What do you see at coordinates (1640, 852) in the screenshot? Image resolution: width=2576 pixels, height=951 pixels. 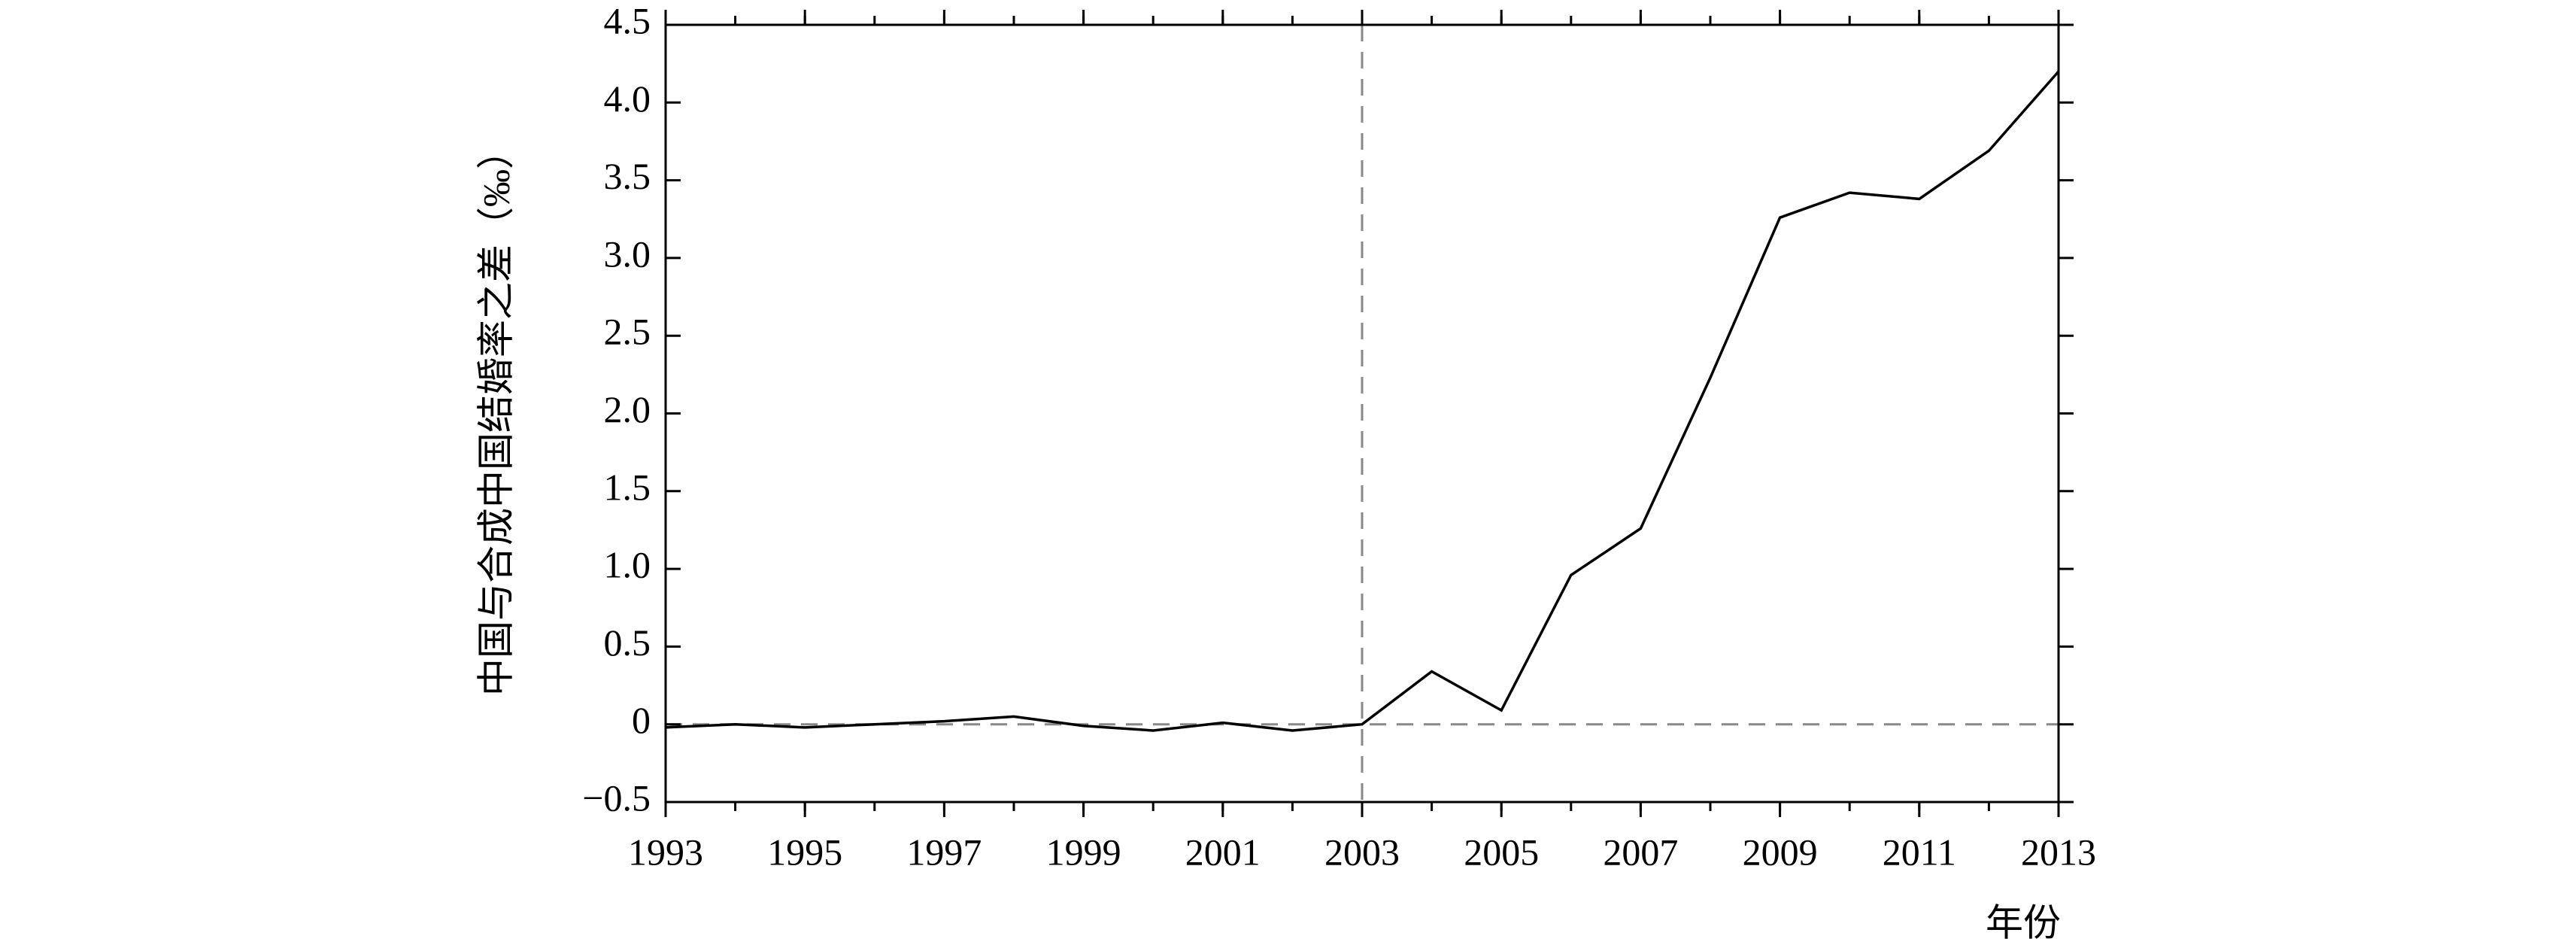 I see `x-tick-label: 2007` at bounding box center [1640, 852].